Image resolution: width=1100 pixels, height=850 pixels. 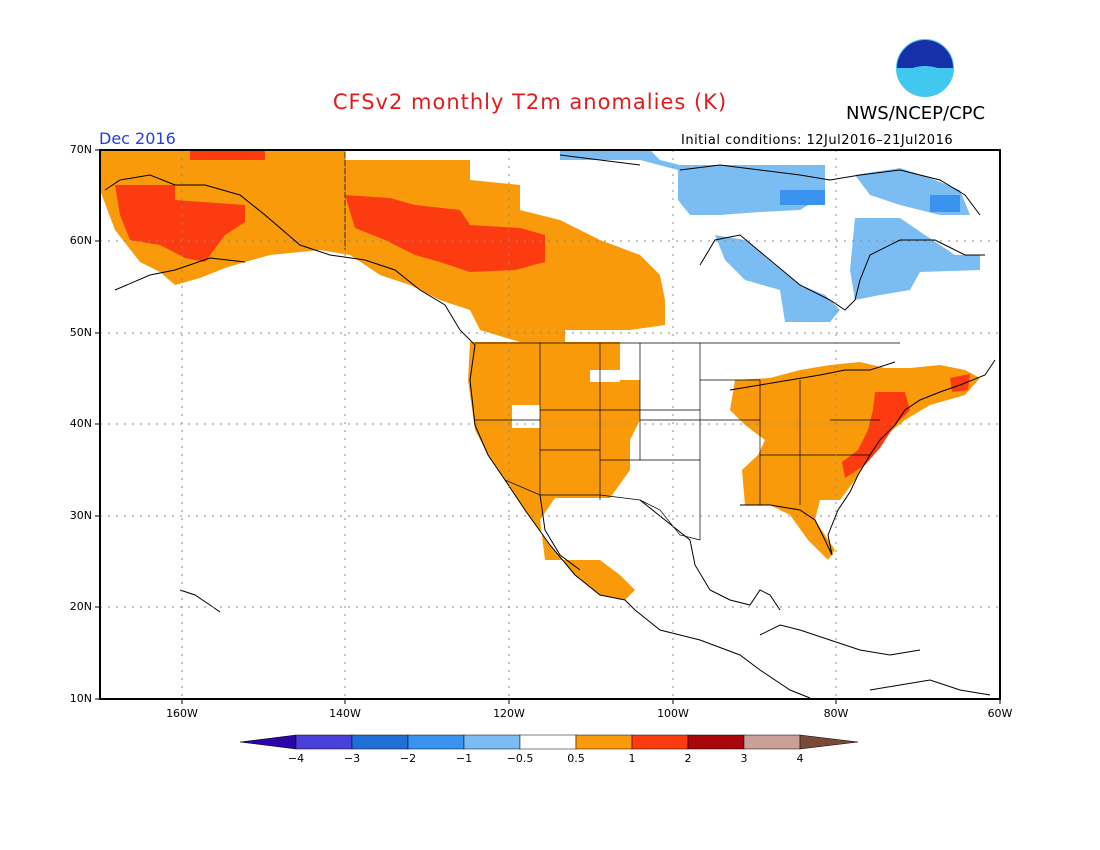 What do you see at coordinates (960, 383) in the screenshot?
I see `anomaly-region-nova-scotia` at bounding box center [960, 383].